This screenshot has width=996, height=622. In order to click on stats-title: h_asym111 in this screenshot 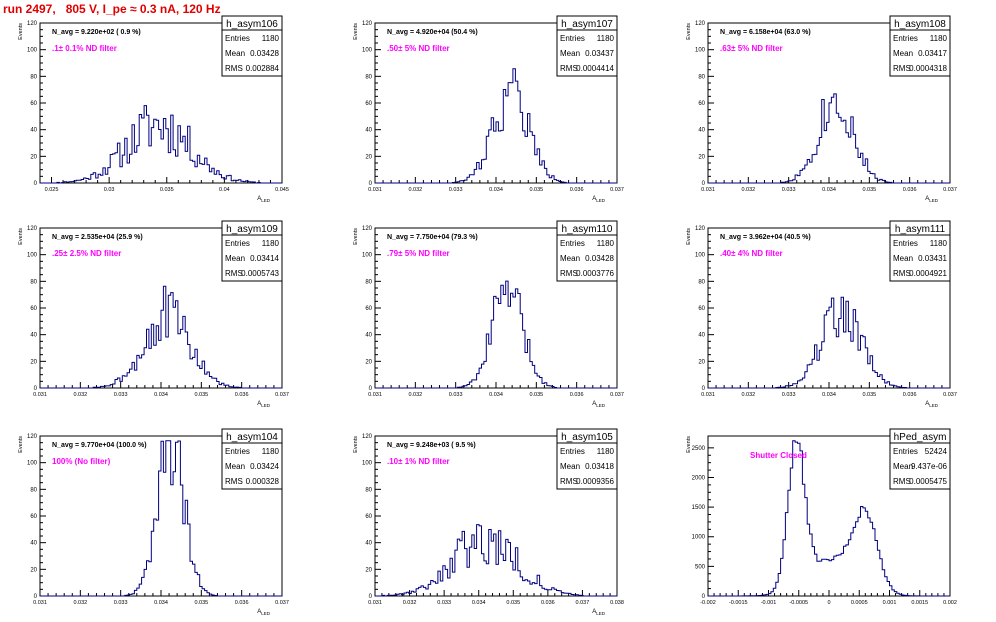, I will do `click(920, 229)`.